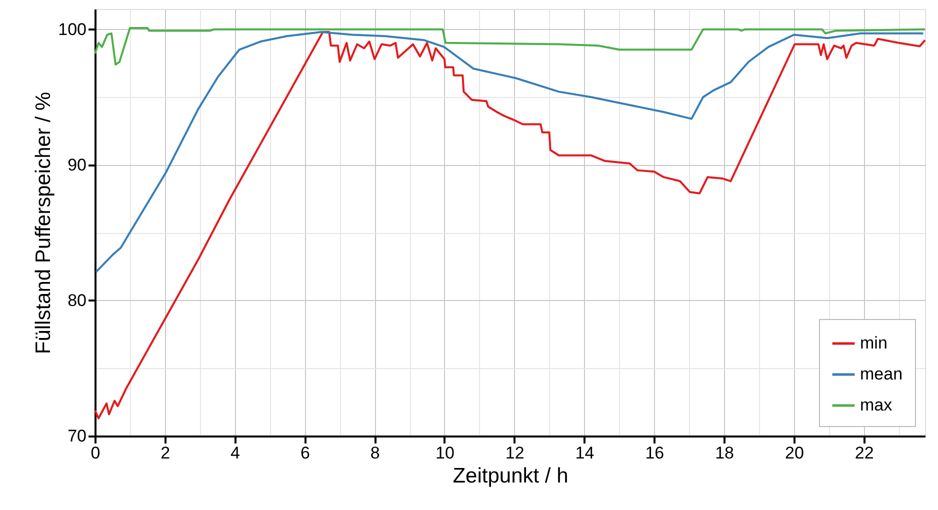 This screenshot has height=510, width=938. I want to click on x-tick-label: 6, so click(305, 453).